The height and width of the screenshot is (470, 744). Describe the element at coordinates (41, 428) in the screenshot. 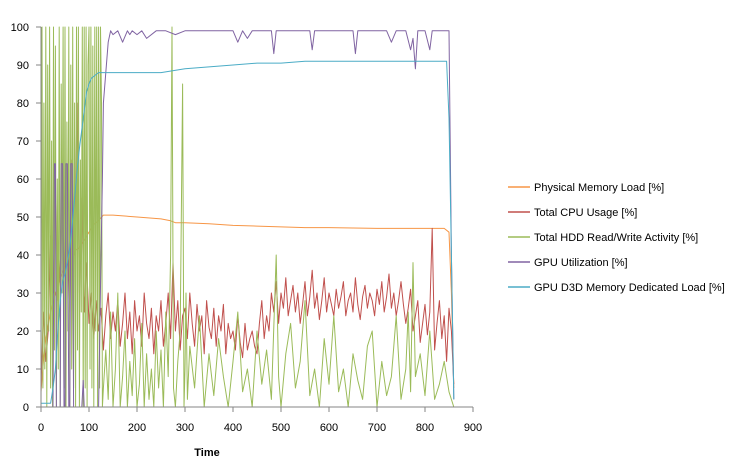

I see `x-tick-label: 0` at that location.